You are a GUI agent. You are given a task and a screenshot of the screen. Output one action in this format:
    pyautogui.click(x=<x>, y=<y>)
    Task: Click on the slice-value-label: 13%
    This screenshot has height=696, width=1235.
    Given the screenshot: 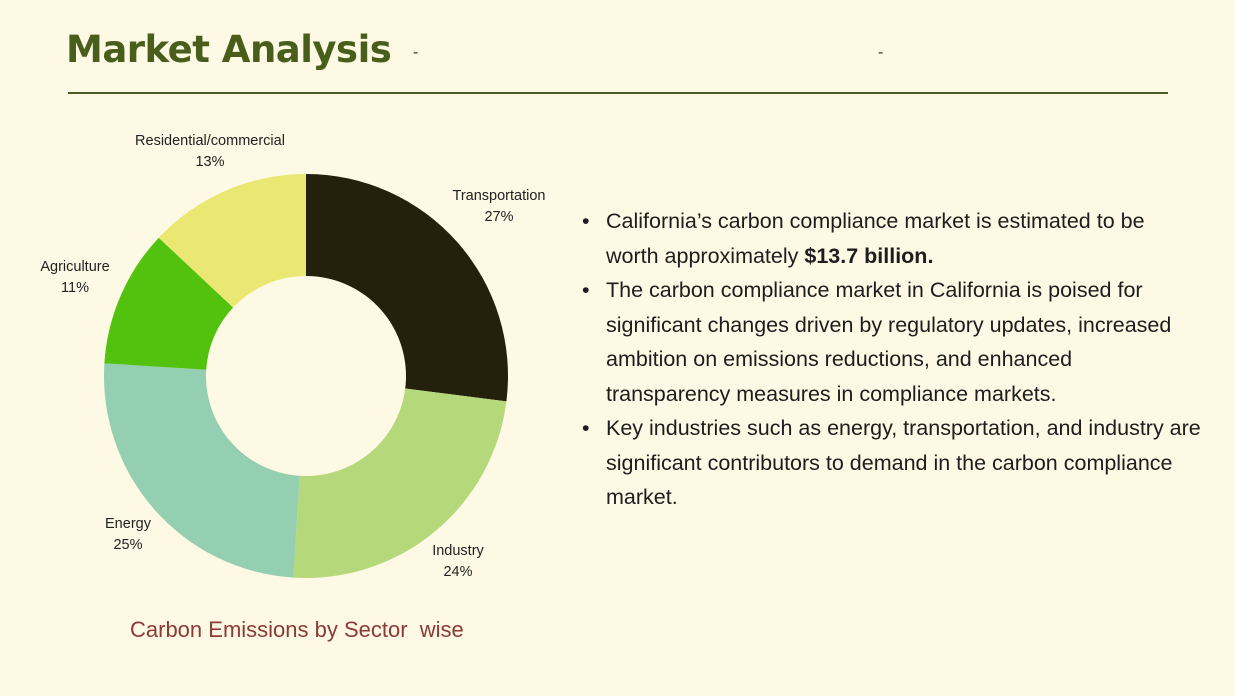 What is the action you would take?
    pyautogui.click(x=209, y=162)
    